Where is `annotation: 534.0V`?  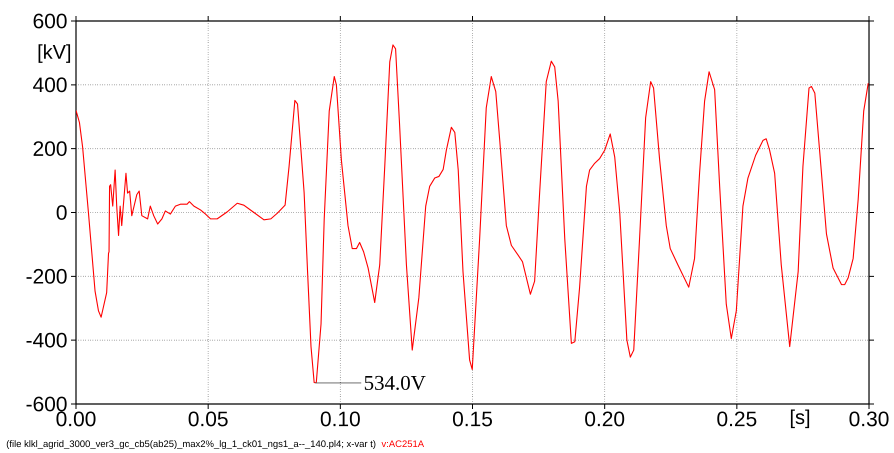
annotation: 534.0V is located at coordinates (395, 383).